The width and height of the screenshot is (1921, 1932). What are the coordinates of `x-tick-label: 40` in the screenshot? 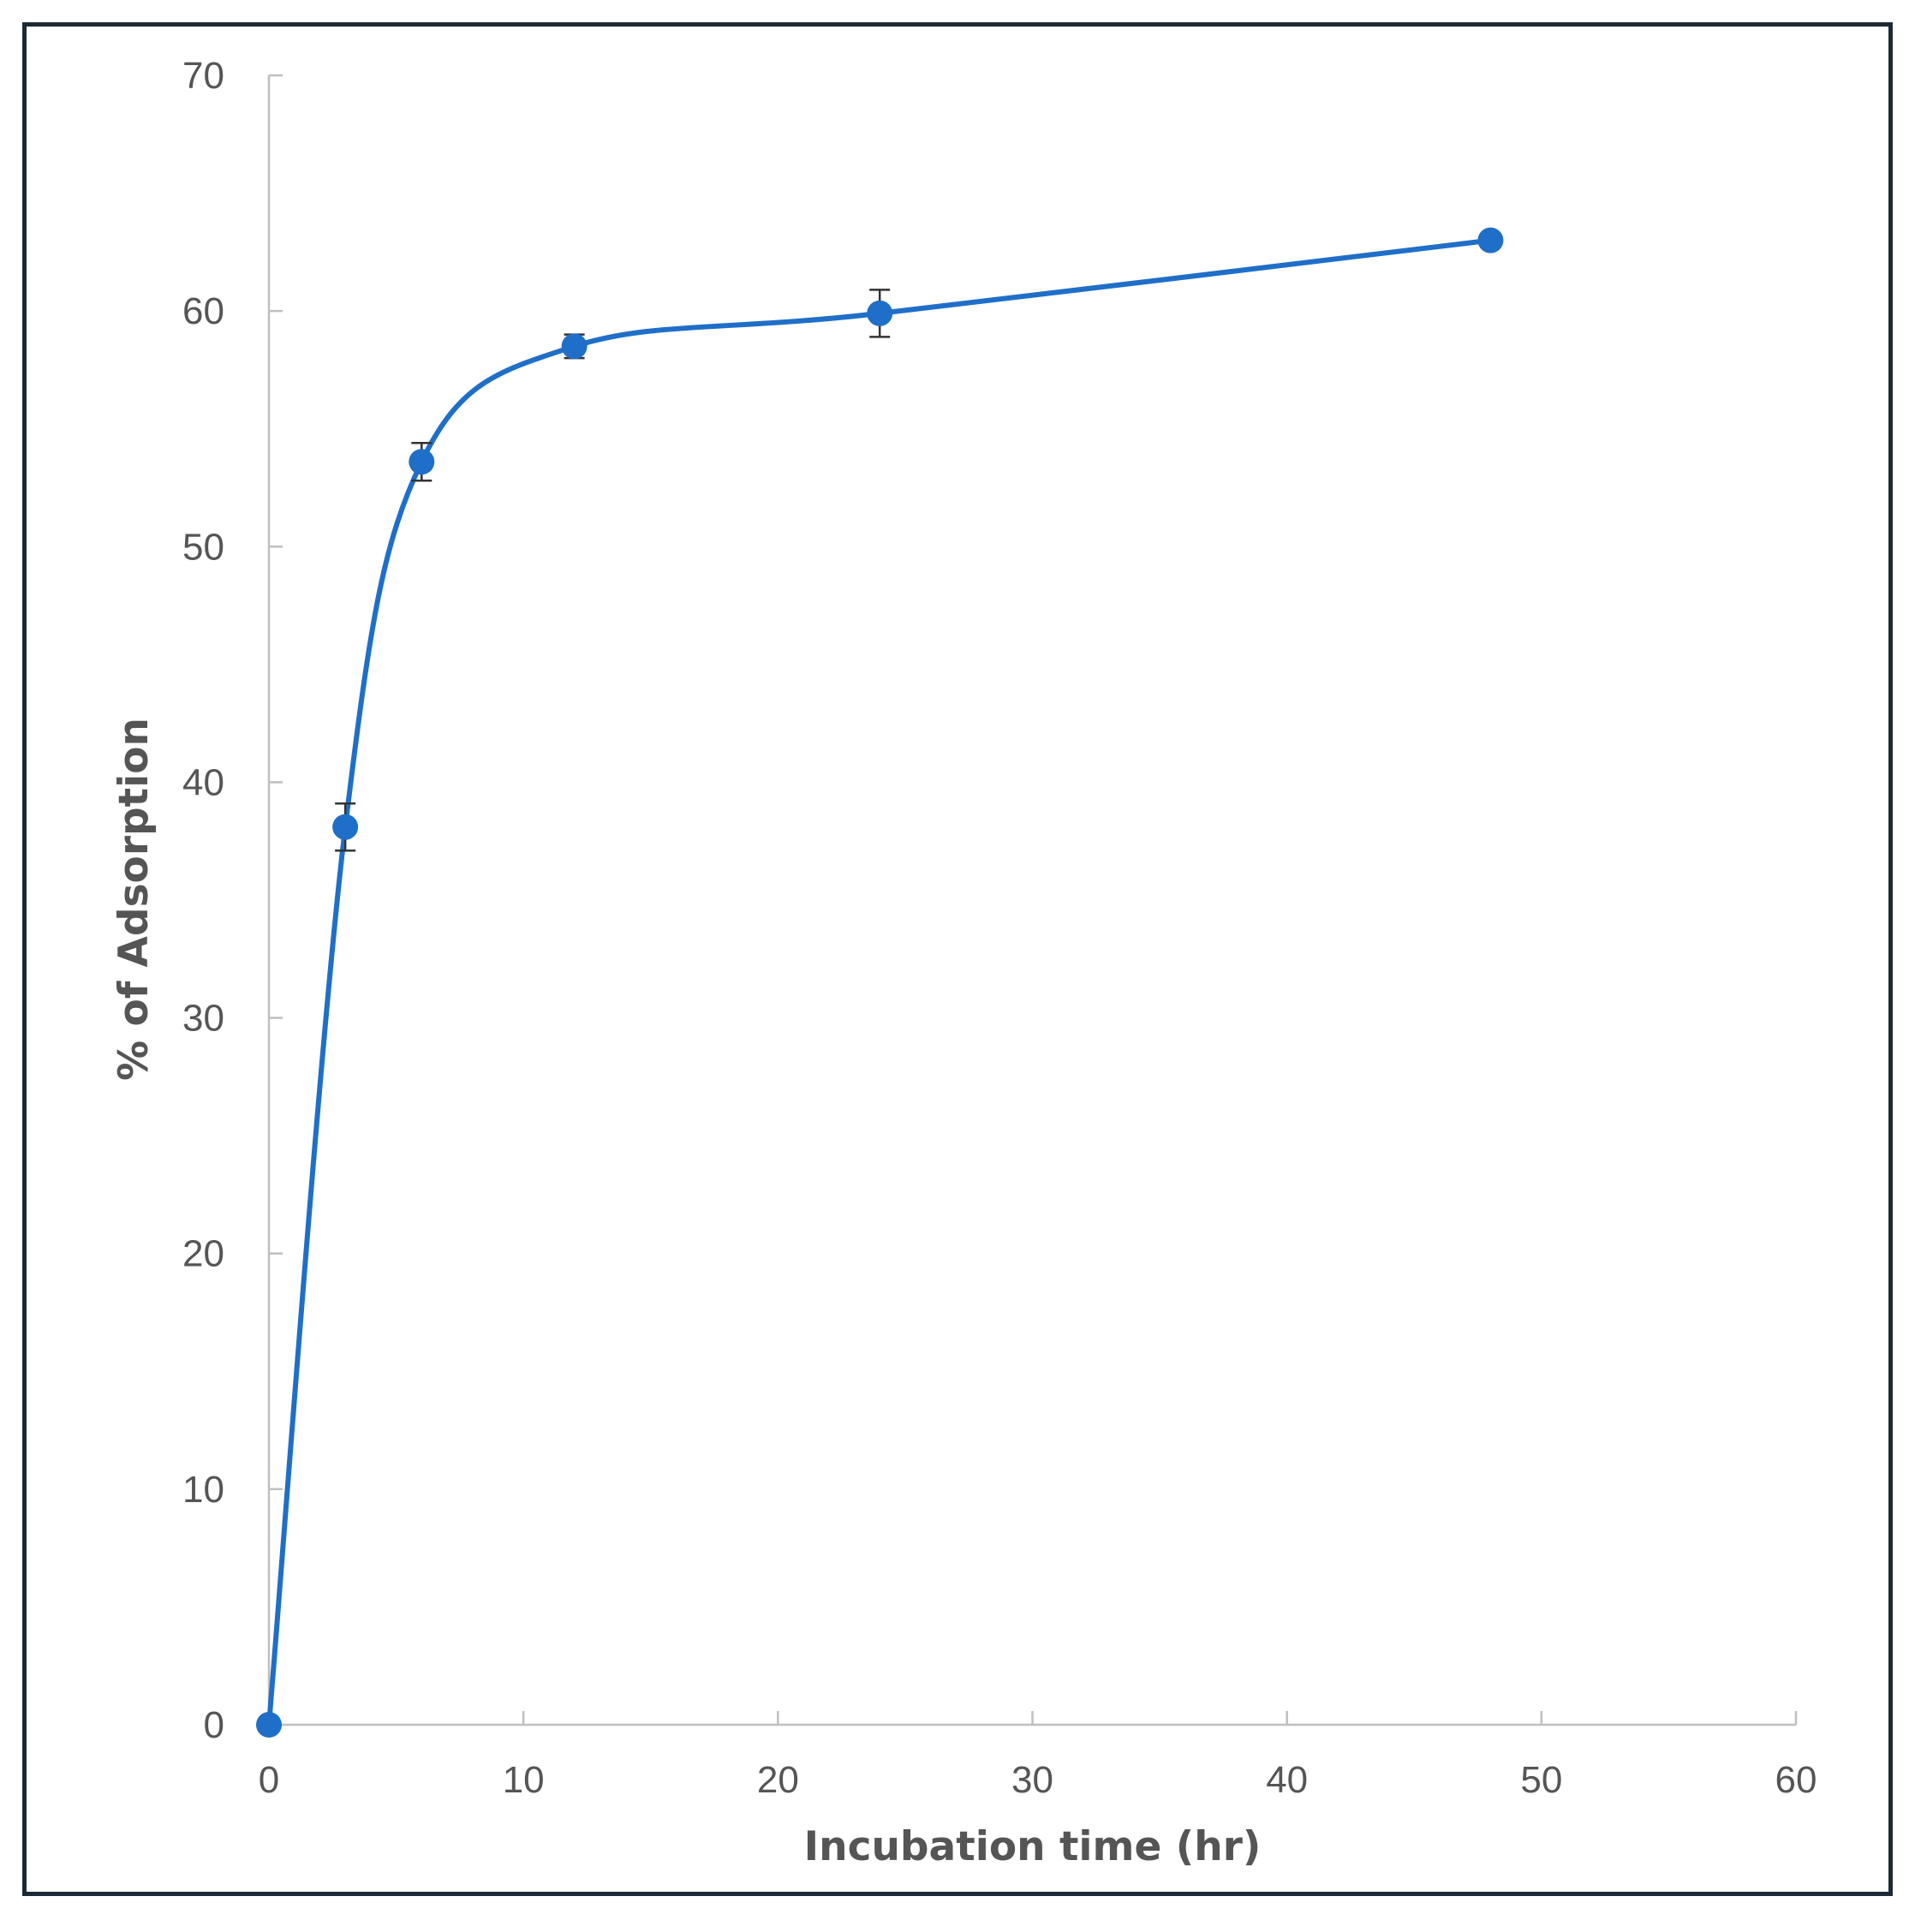 It's located at (1287, 1780).